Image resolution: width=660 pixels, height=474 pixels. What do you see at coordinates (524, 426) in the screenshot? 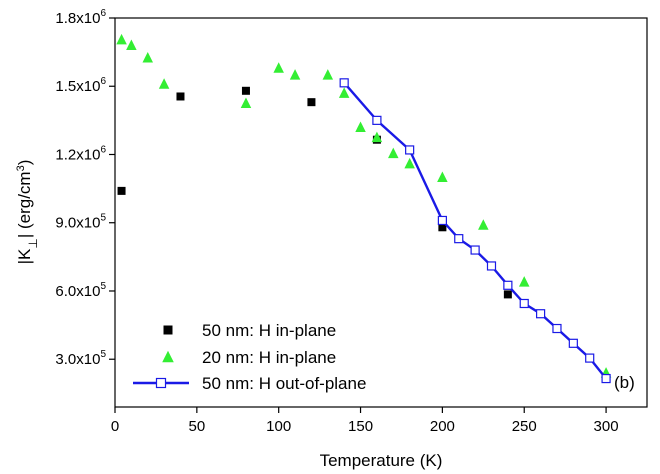
I see `x-tick-label: 250` at bounding box center [524, 426].